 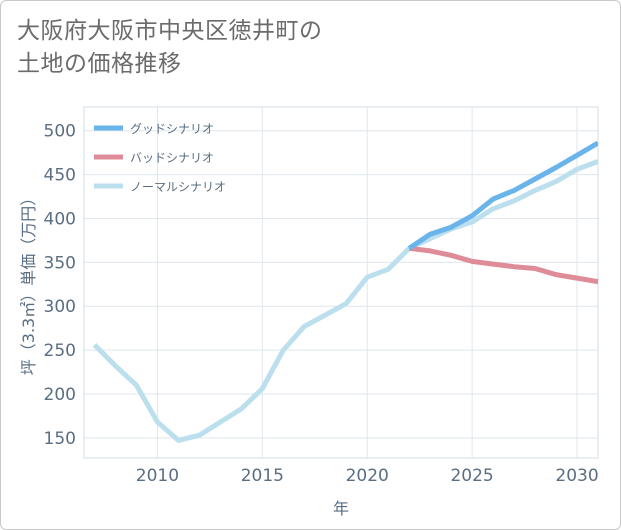 What do you see at coordinates (341, 508) in the screenshot?
I see `x-axis-title: 年` at bounding box center [341, 508].